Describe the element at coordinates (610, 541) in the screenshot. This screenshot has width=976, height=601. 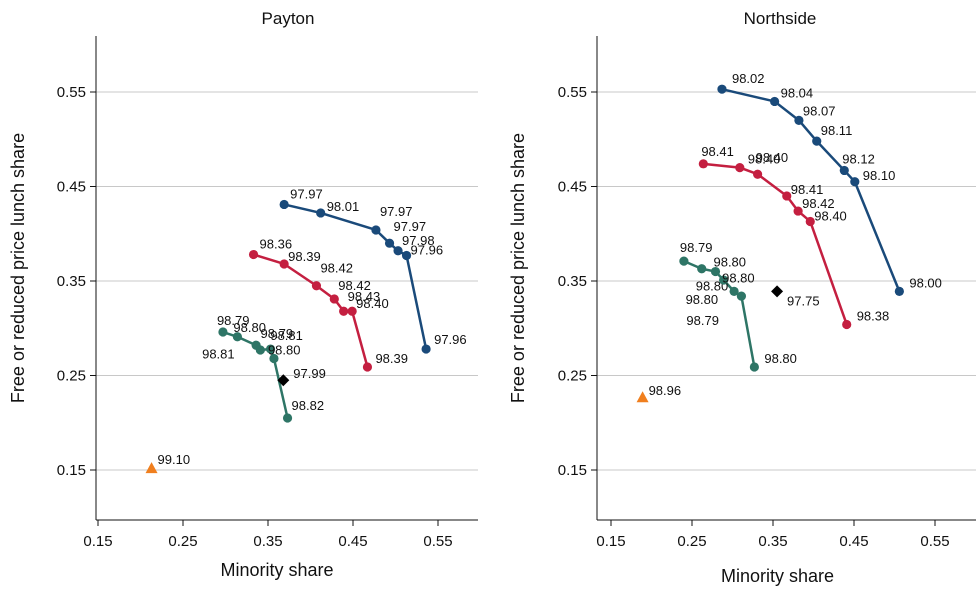
I see `x-tick-label: 0.15` at that location.